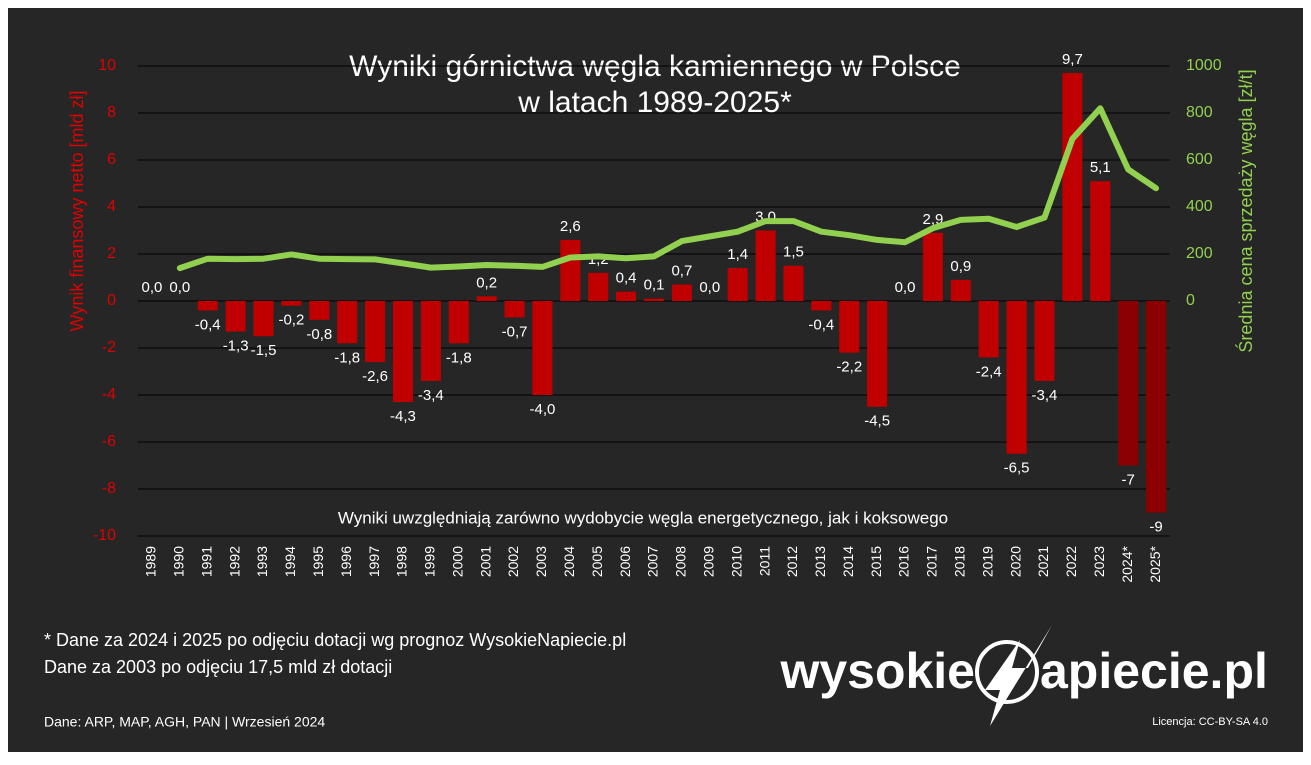 This screenshot has width=1311, height=765. Describe the element at coordinates (109, 488) in the screenshot. I see `y-tick-label: -8` at that location.